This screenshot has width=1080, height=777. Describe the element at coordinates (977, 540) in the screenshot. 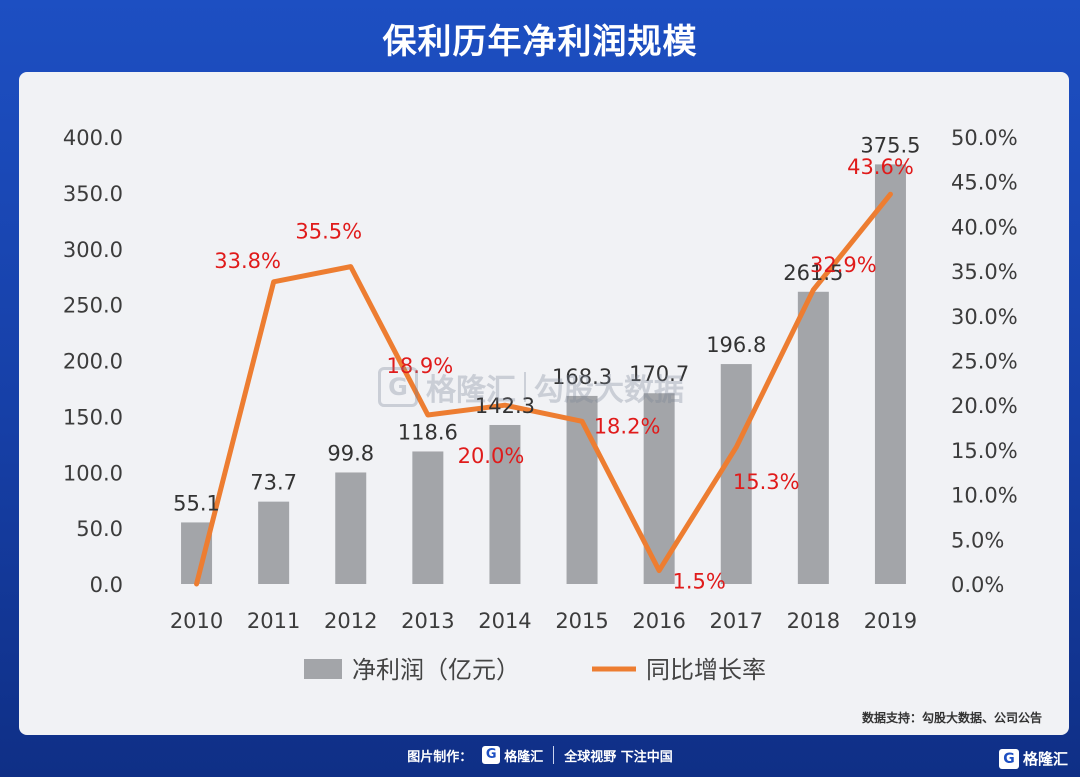

I see `right-tick: 5.0%` at that location.